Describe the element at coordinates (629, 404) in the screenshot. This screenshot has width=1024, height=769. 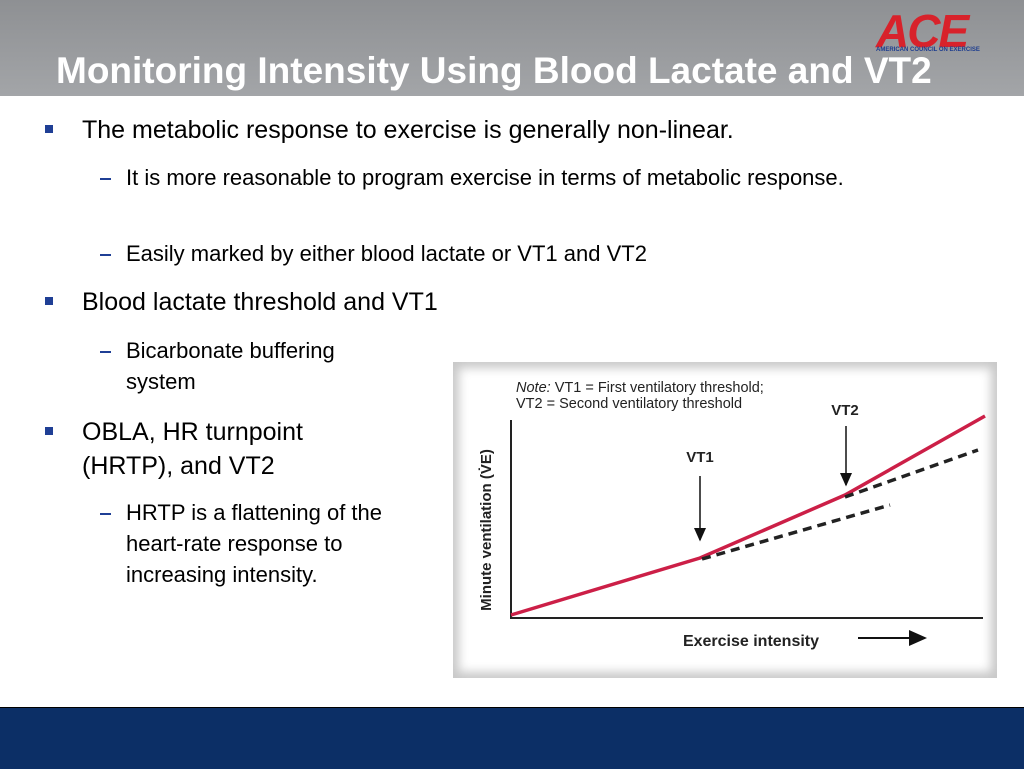
I see `note-line: VT2 = Second ventilatory threshold` at that location.